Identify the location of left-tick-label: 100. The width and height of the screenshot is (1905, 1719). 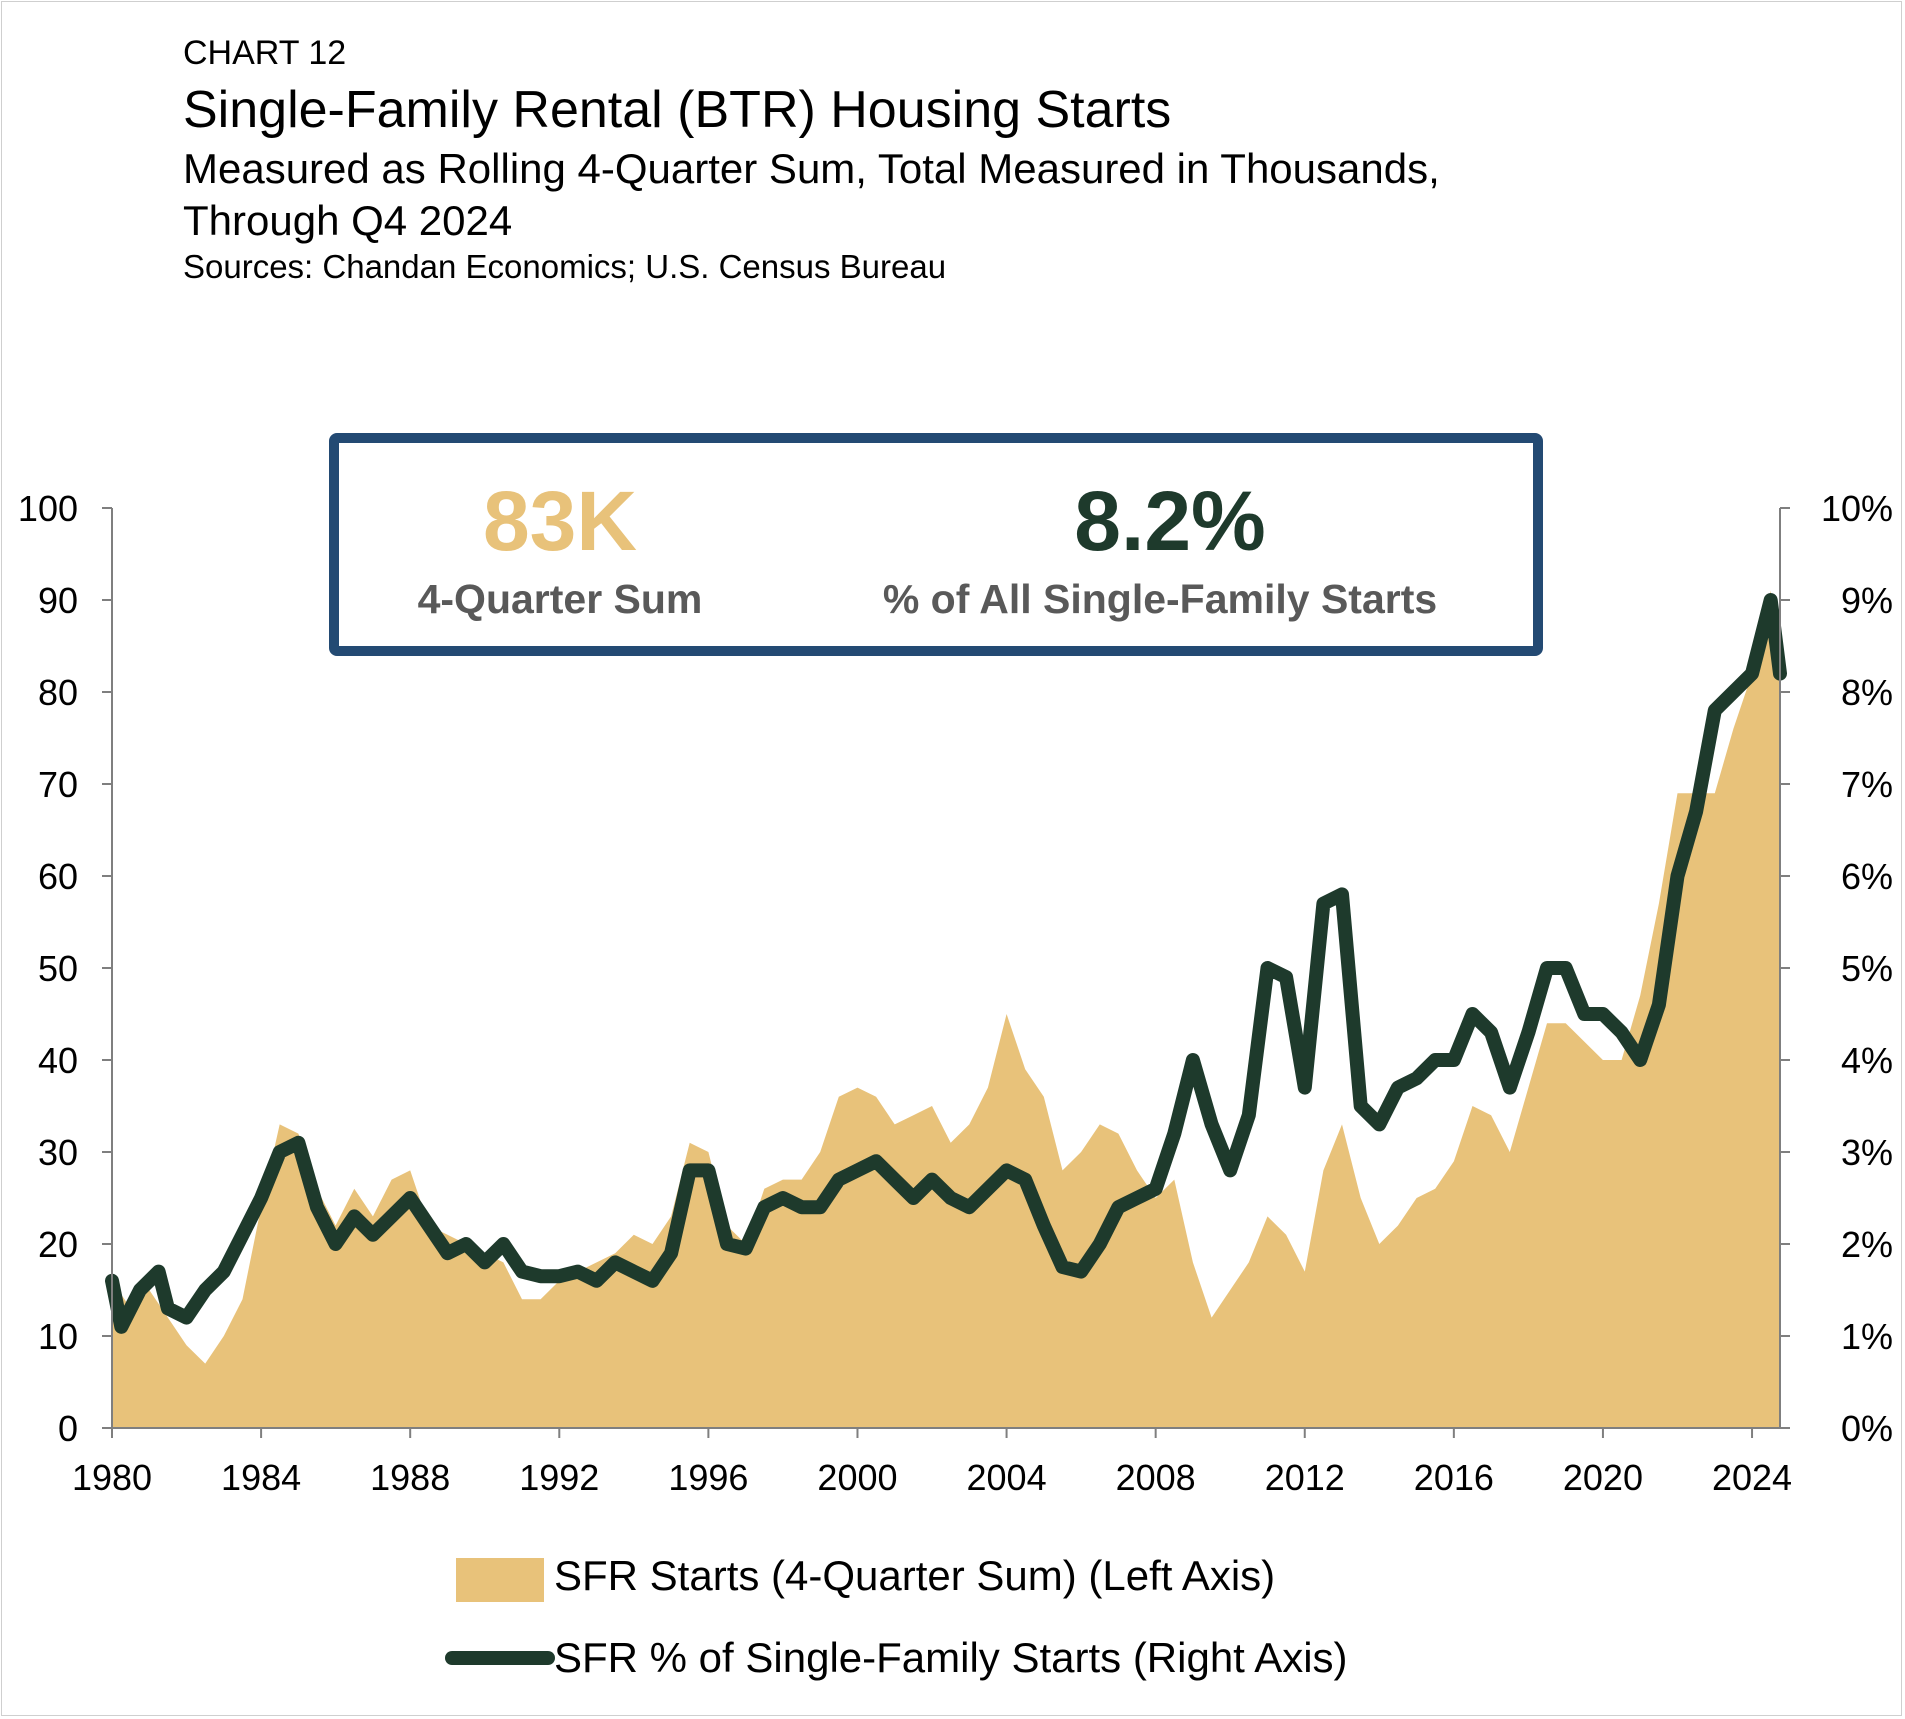
(48, 508).